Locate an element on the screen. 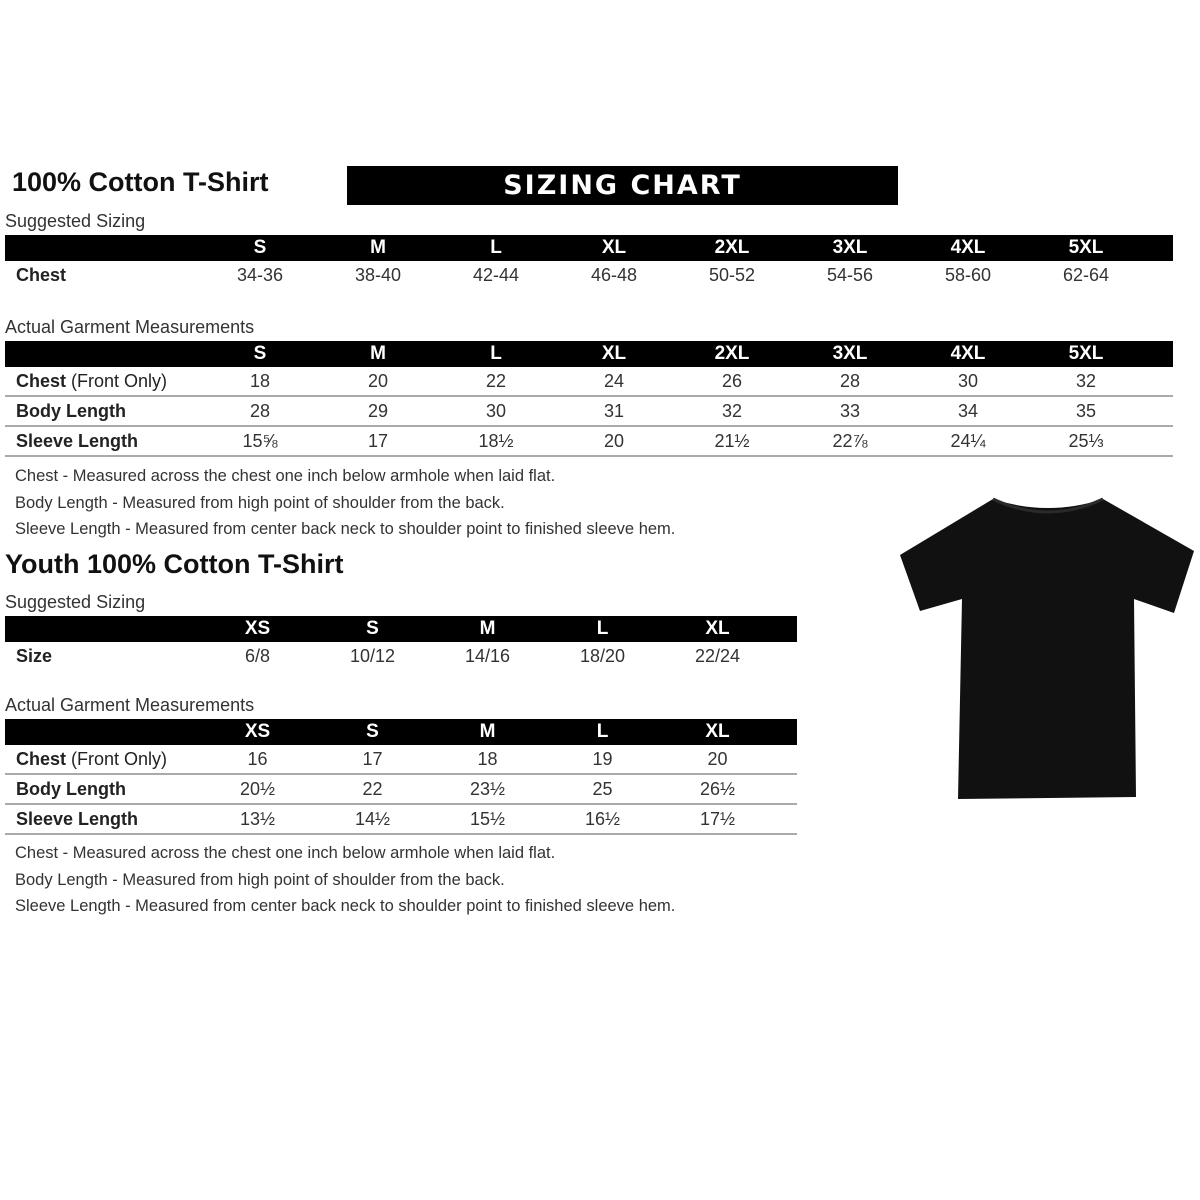  cell-value: 62-64 is located at coordinates (1086, 274).